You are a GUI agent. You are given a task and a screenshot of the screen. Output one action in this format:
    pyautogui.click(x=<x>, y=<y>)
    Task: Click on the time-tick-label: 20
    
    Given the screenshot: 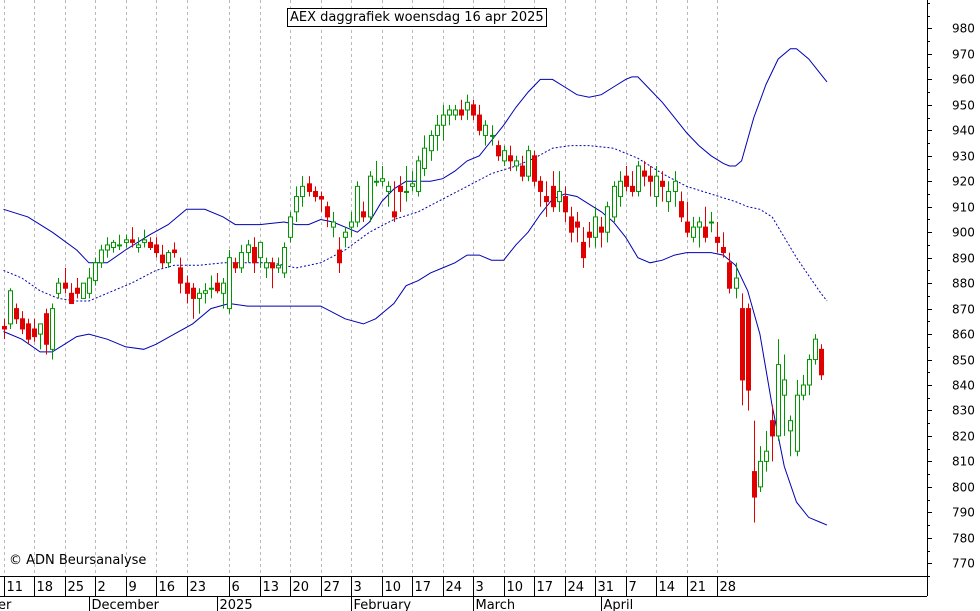 What is the action you would take?
    pyautogui.click(x=301, y=587)
    